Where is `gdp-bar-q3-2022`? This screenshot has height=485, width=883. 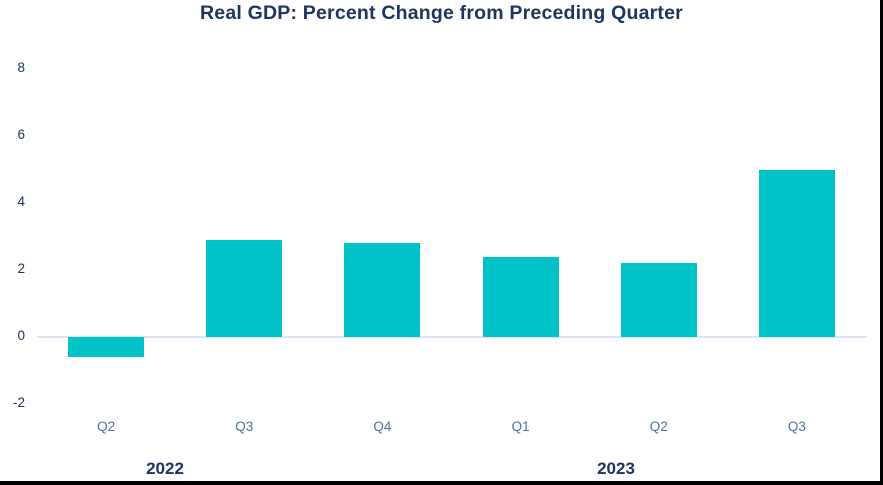 gdp-bar-q3-2022 is located at coordinates (244, 288).